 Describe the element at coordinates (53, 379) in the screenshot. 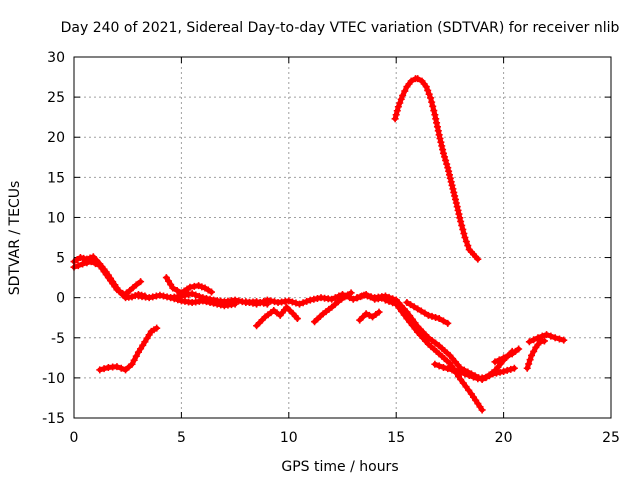

I see `y-tick-label: -10` at that location.